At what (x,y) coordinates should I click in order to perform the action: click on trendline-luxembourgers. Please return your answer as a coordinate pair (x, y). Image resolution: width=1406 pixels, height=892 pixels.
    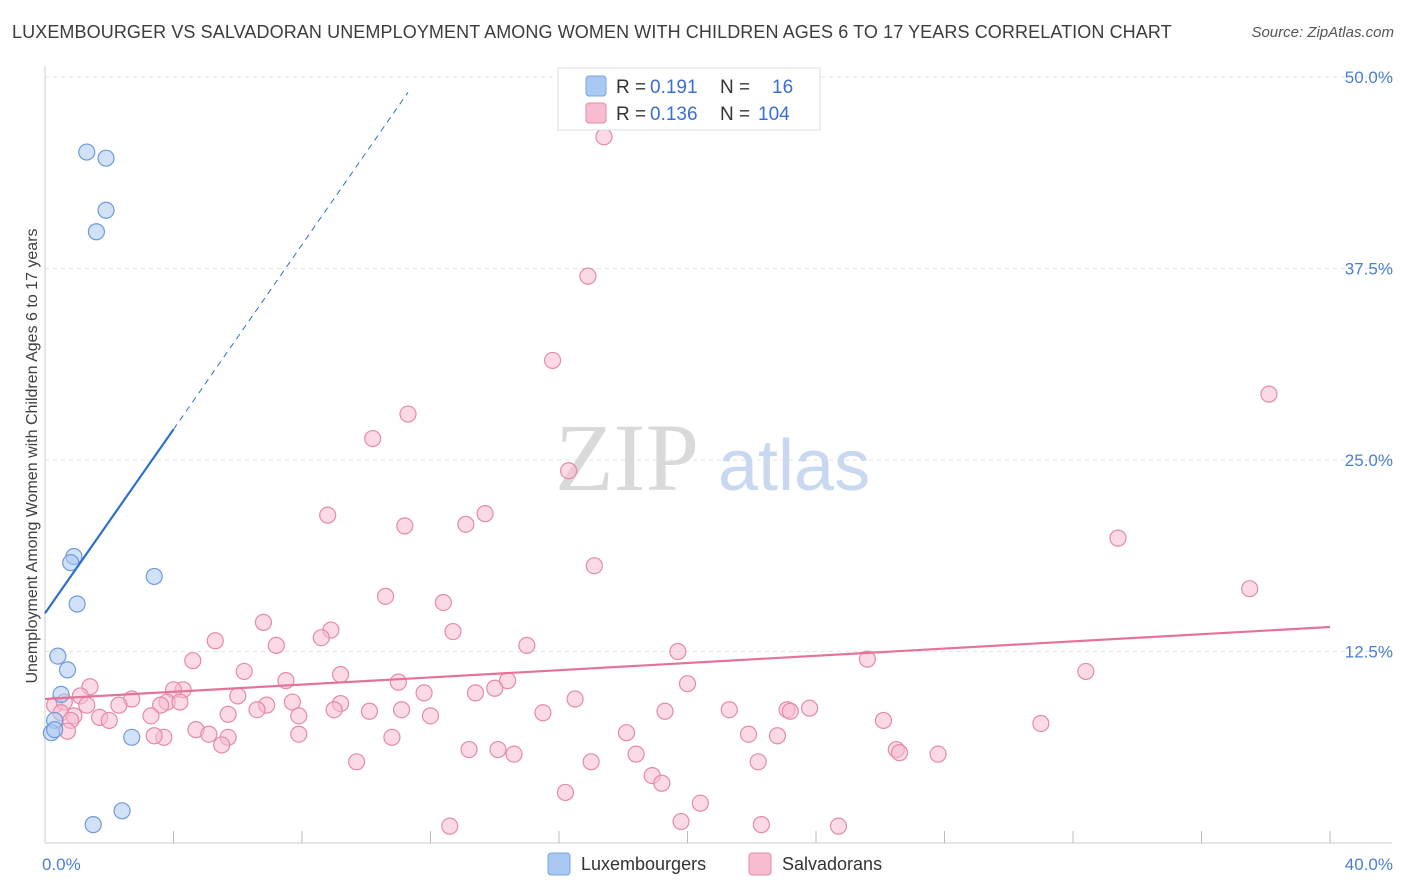
    Looking at the image, I should click on (109, 521).